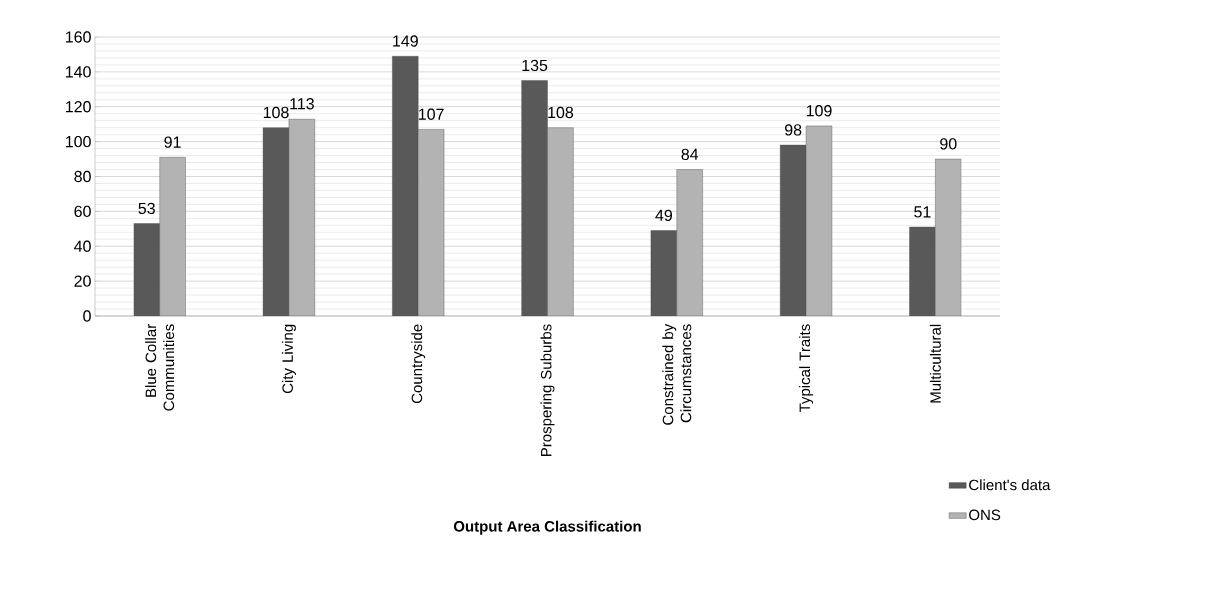  What do you see at coordinates (948, 144) in the screenshot?
I see `data-label: 90` at bounding box center [948, 144].